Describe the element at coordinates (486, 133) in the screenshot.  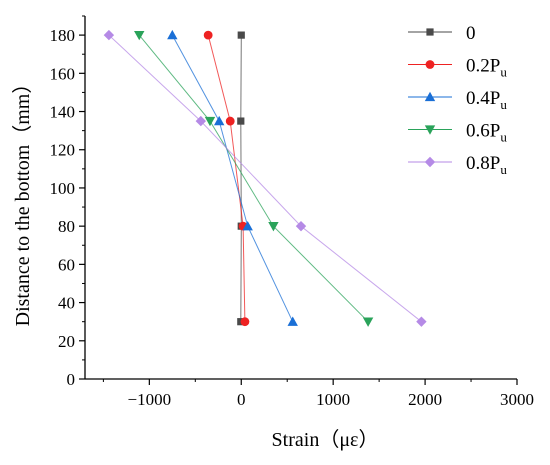
I see `legend-item-4-label: 0.6Pu` at that location.